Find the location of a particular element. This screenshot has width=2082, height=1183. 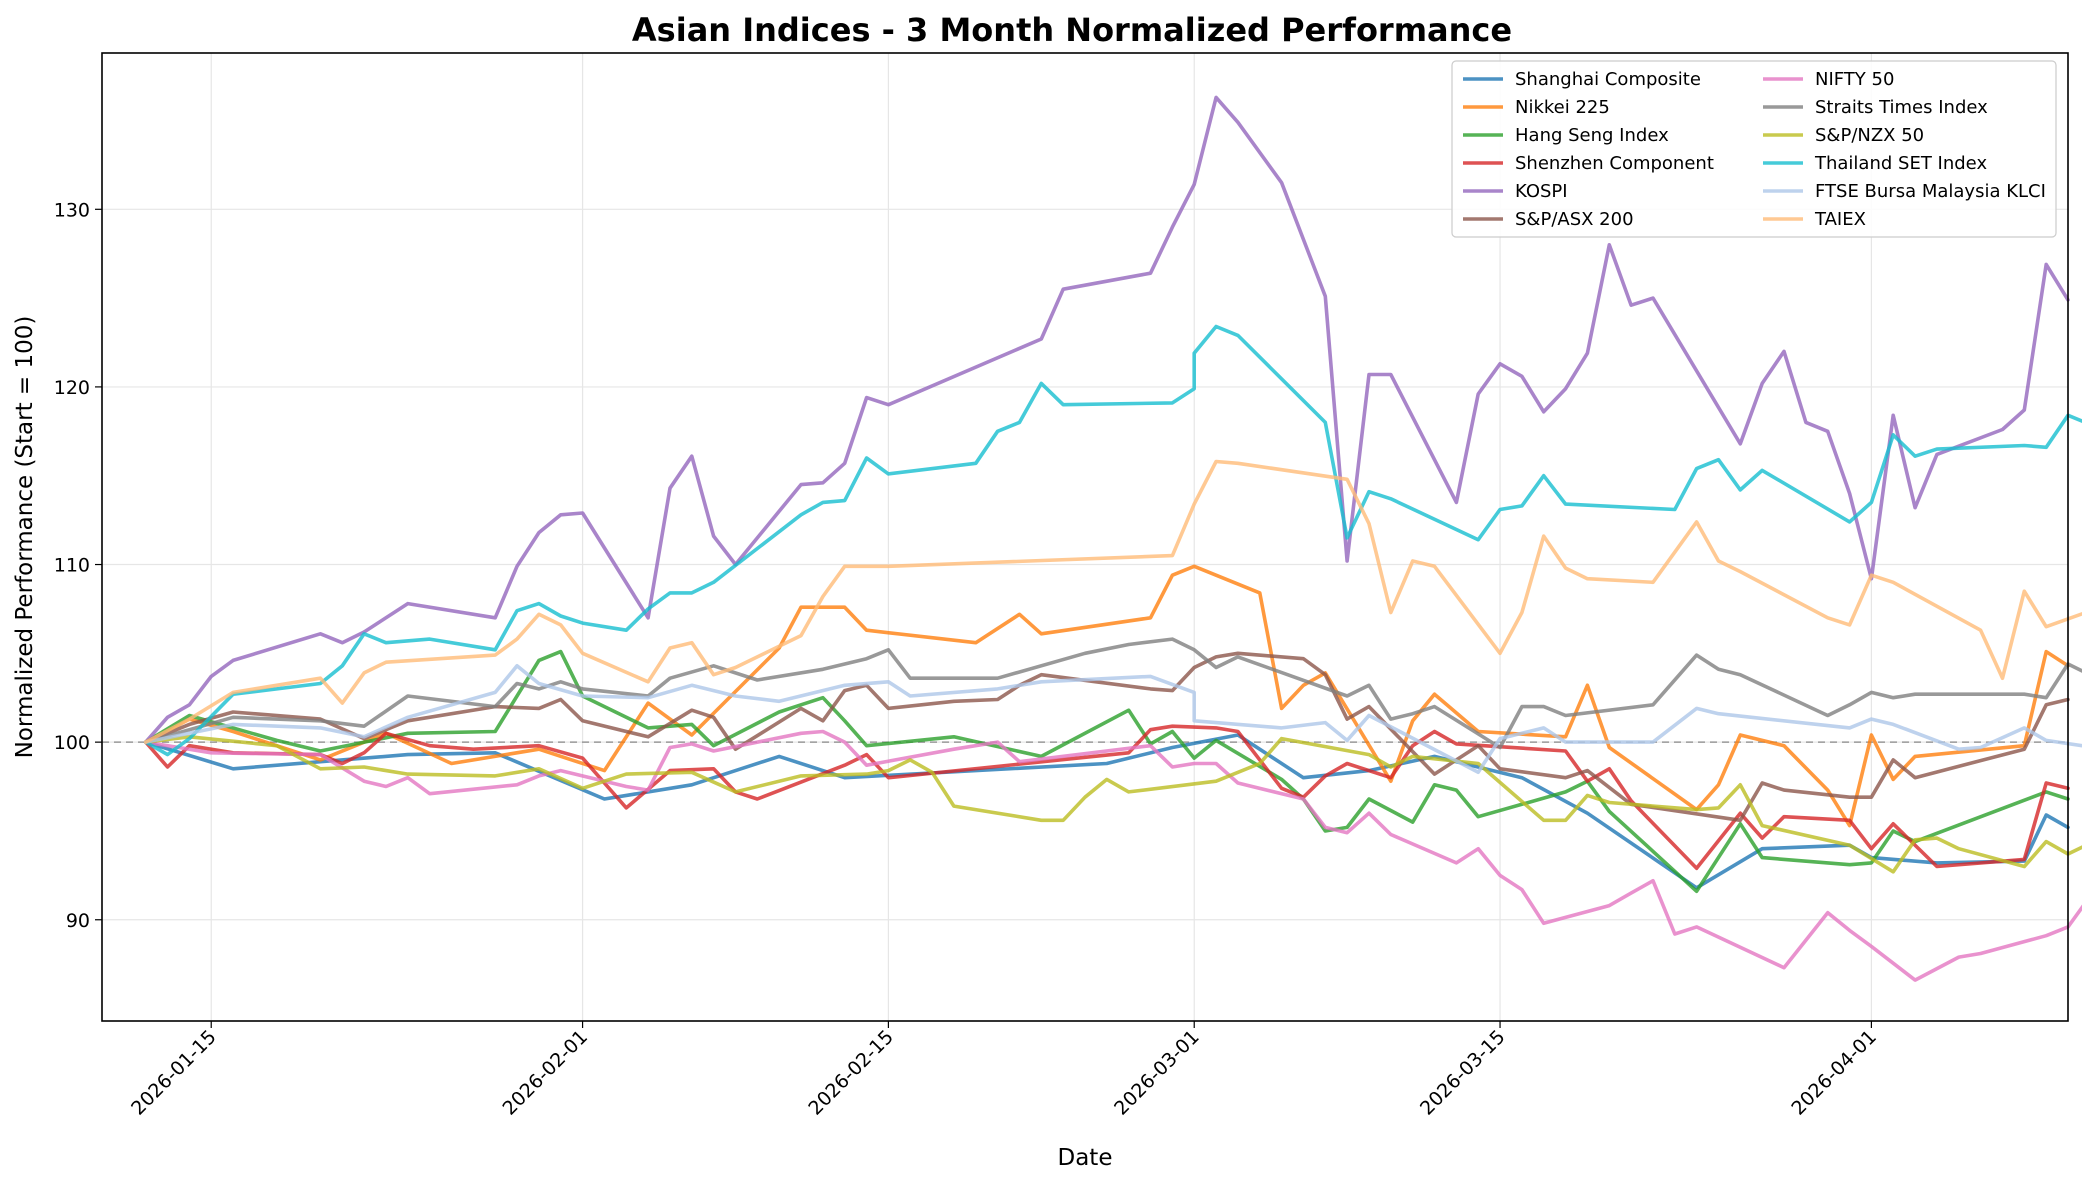

legend-label: TAIEX is located at coordinates (1840, 219).